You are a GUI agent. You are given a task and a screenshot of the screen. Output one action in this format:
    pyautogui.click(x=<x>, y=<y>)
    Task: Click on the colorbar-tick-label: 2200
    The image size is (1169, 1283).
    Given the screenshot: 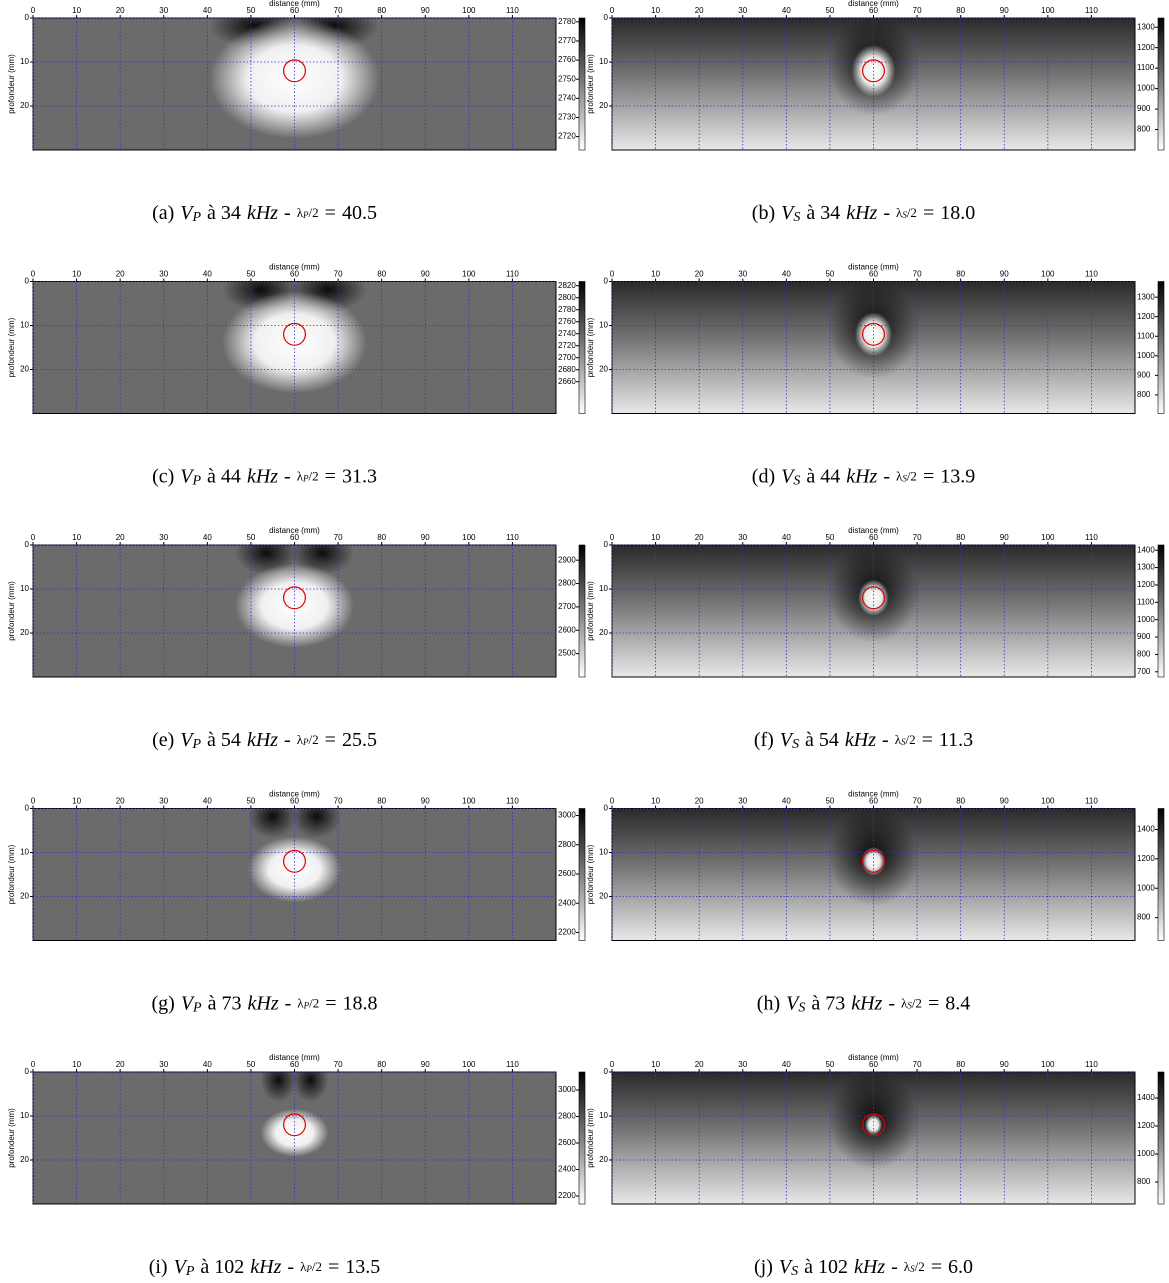 What is the action you would take?
    pyautogui.click(x=567, y=932)
    